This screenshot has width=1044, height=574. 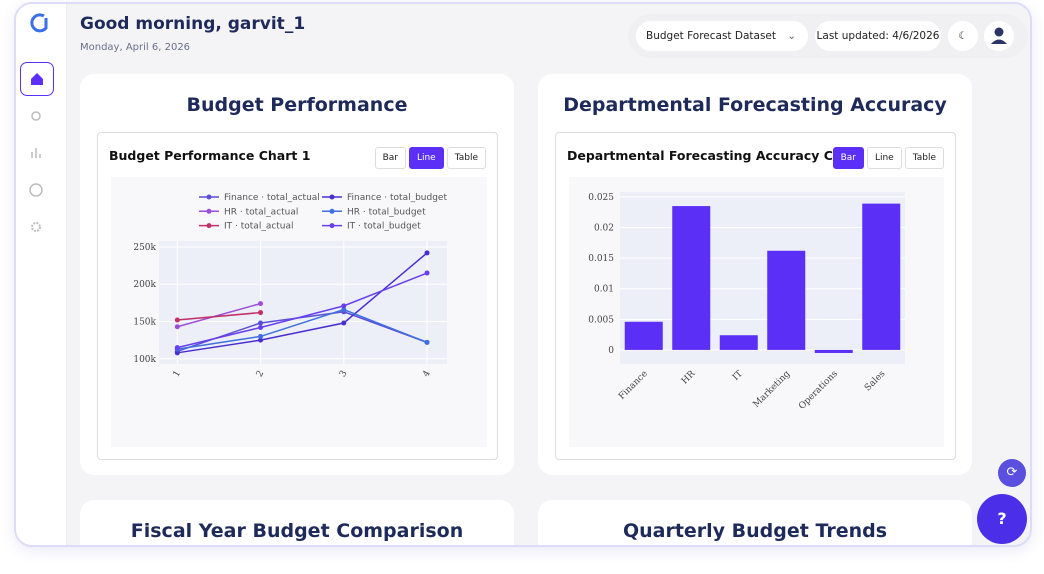 I want to click on sidebar, so click(x=41, y=274).